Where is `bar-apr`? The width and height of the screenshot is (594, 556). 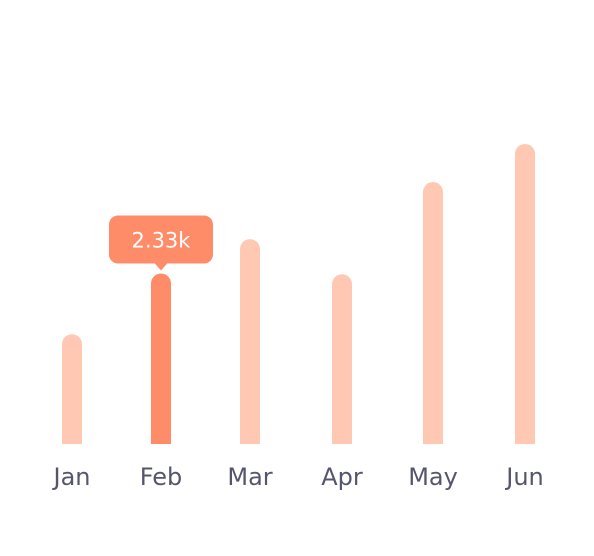 bar-apr is located at coordinates (342, 359).